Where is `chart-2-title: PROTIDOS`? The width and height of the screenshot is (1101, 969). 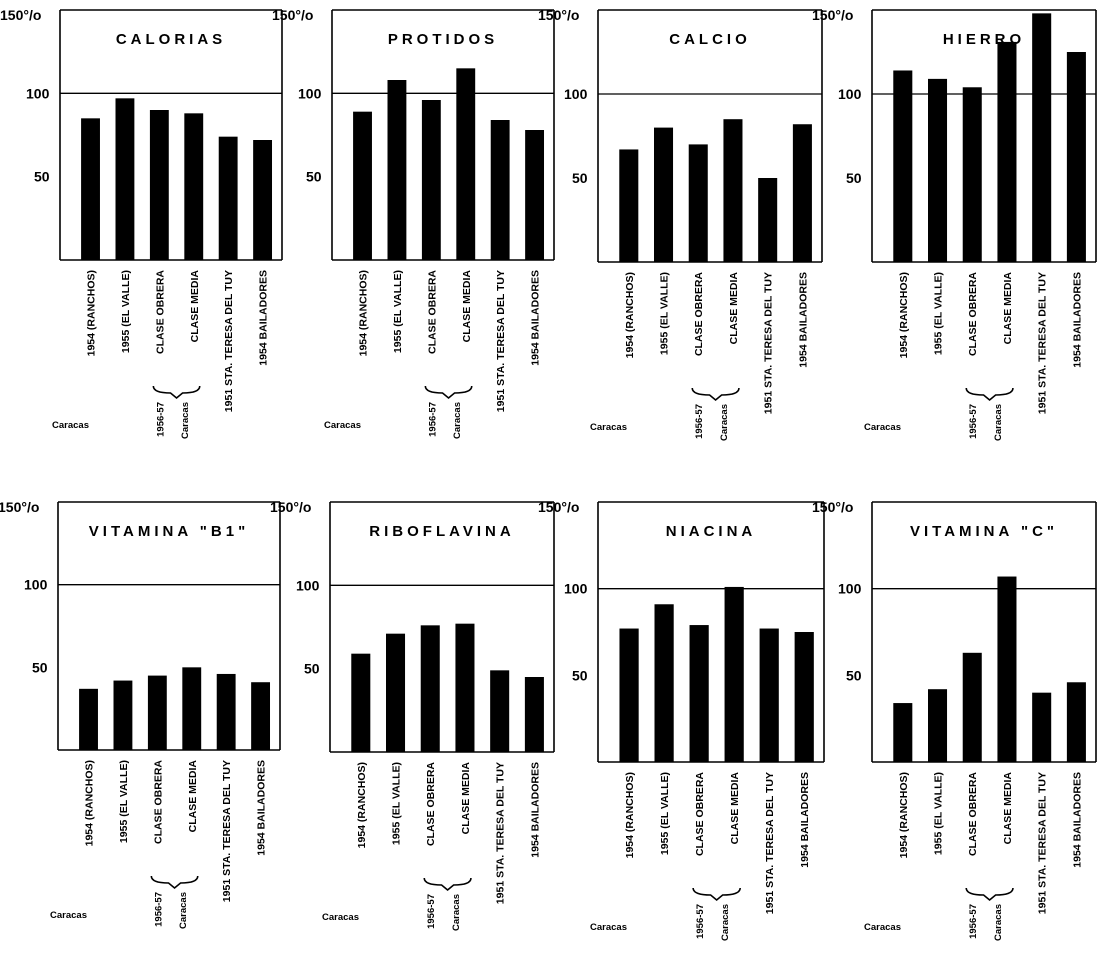
chart-2-title: PROTIDOS is located at coordinates (443, 39).